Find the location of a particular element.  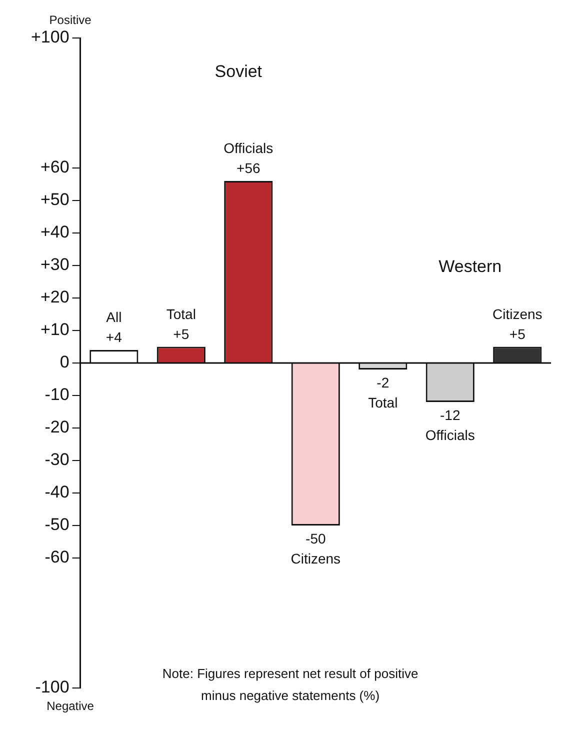

y-tick-label: +30 is located at coordinates (55, 264).